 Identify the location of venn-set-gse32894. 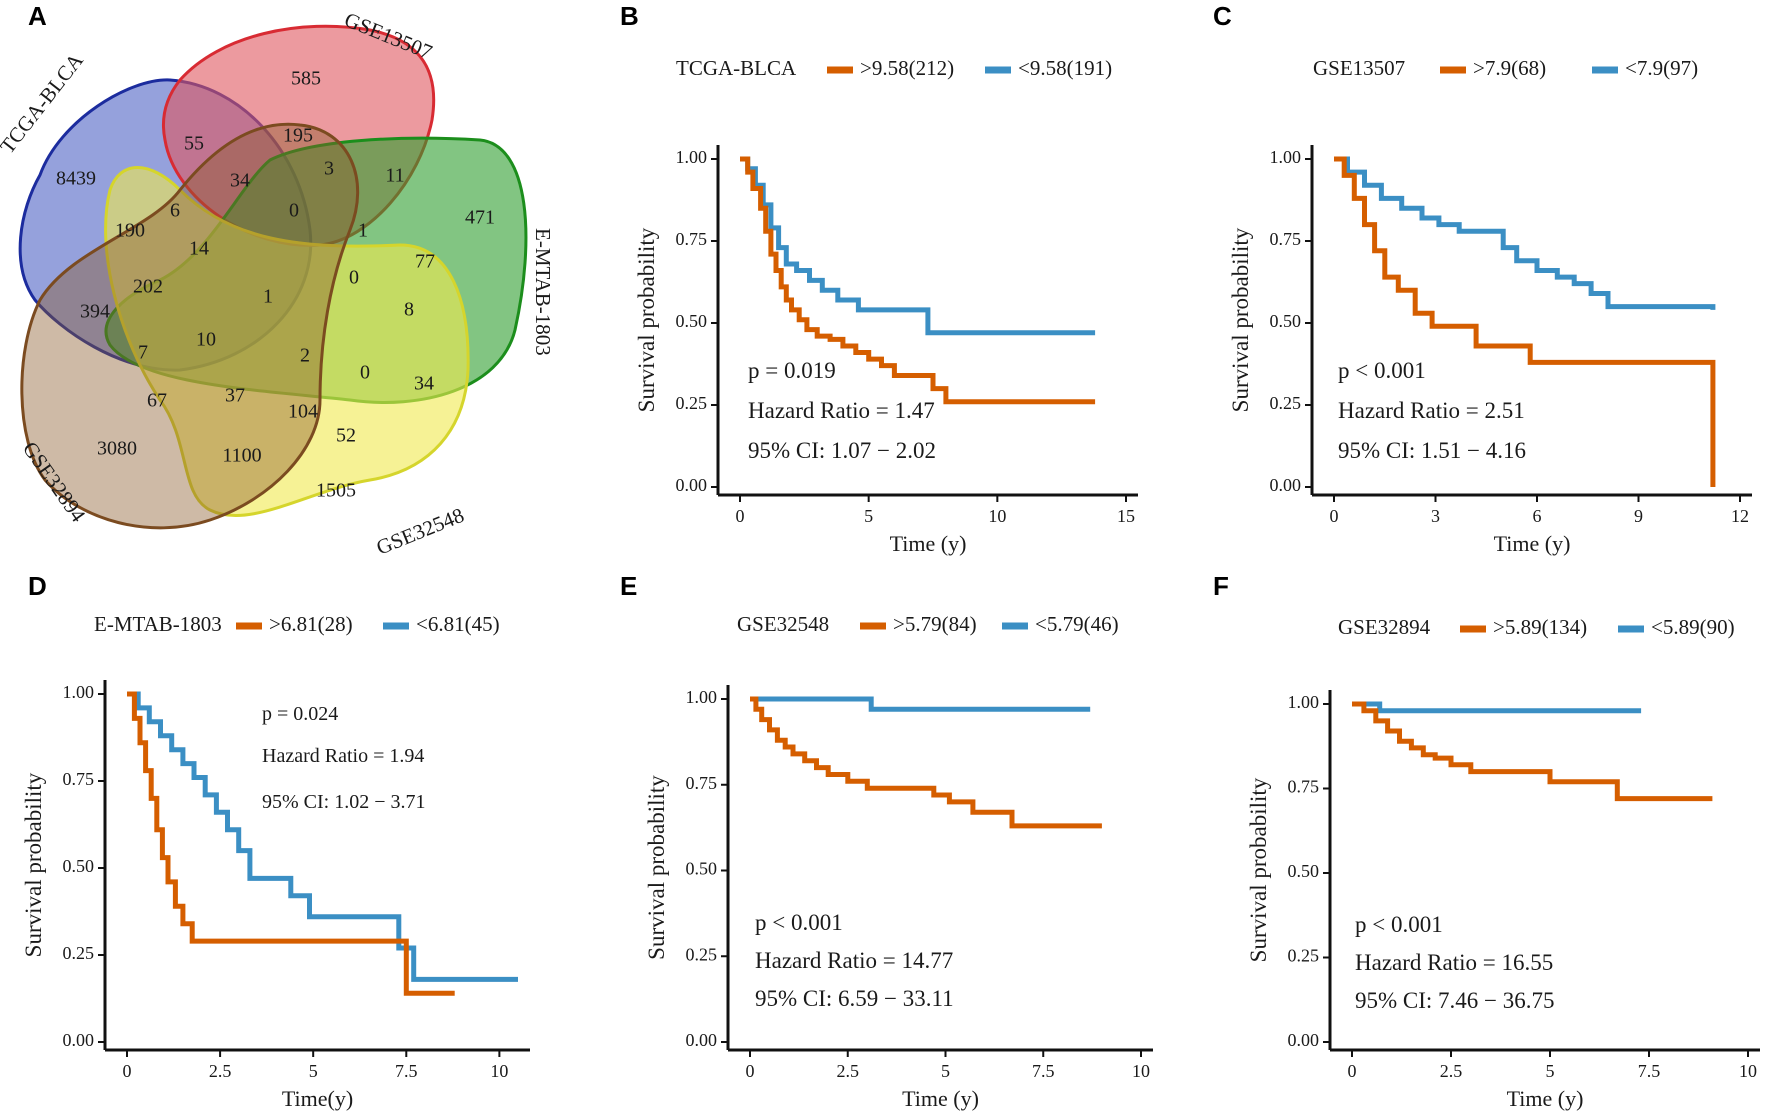
(190, 326).